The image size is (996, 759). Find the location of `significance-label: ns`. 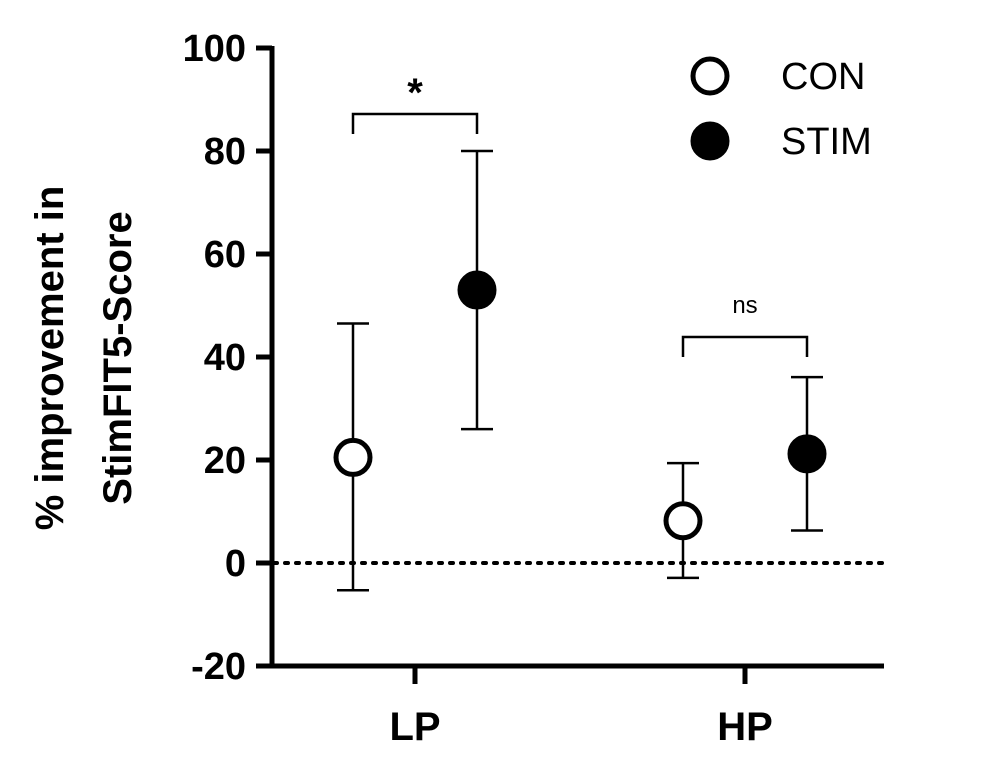

significance-label: ns is located at coordinates (744, 305).